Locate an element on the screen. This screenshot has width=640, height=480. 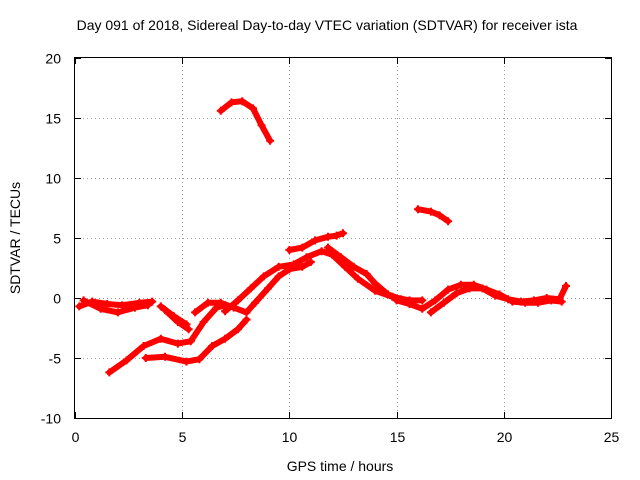
y-axis-tick-labels: -10 -5 0 5 10 15 20 is located at coordinates (51, 239).